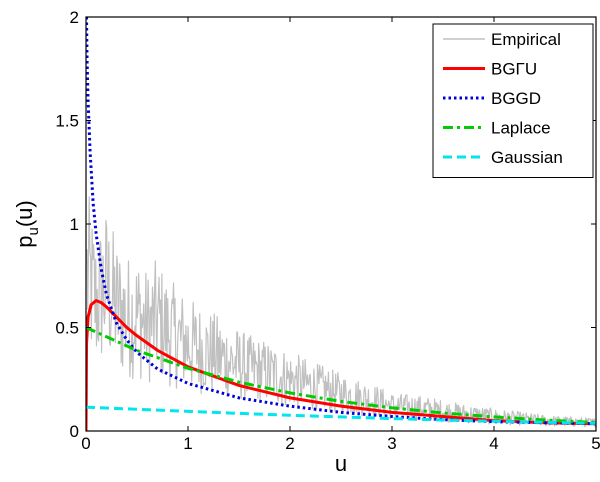  Describe the element at coordinates (24, 241) in the screenshot. I see `y-axis-label-main: p` at that location.